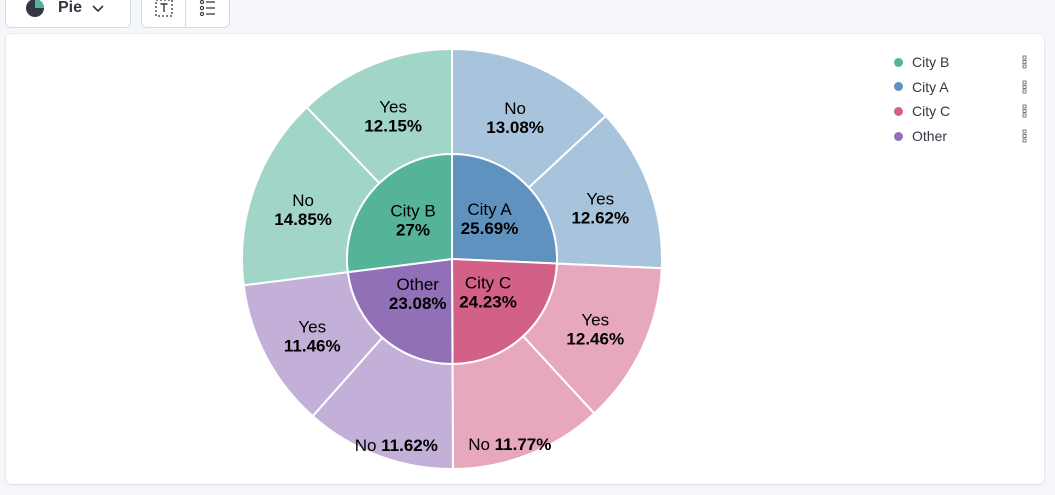 The height and width of the screenshot is (495, 1055). I want to click on legend-item-other: Other, so click(962, 136).